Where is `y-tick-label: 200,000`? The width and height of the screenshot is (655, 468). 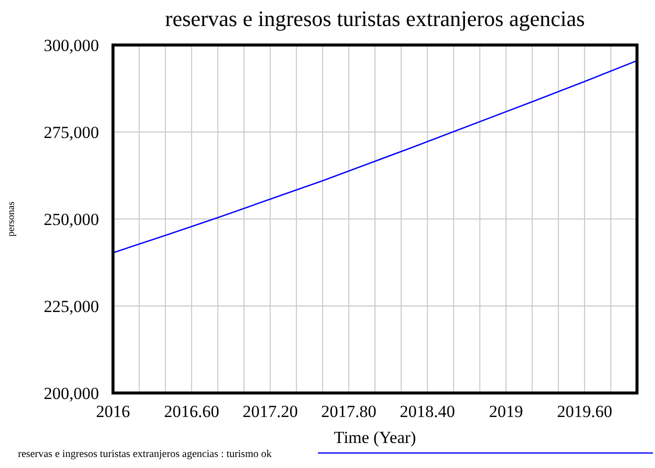 y-tick-label: 200,000 is located at coordinates (71, 393).